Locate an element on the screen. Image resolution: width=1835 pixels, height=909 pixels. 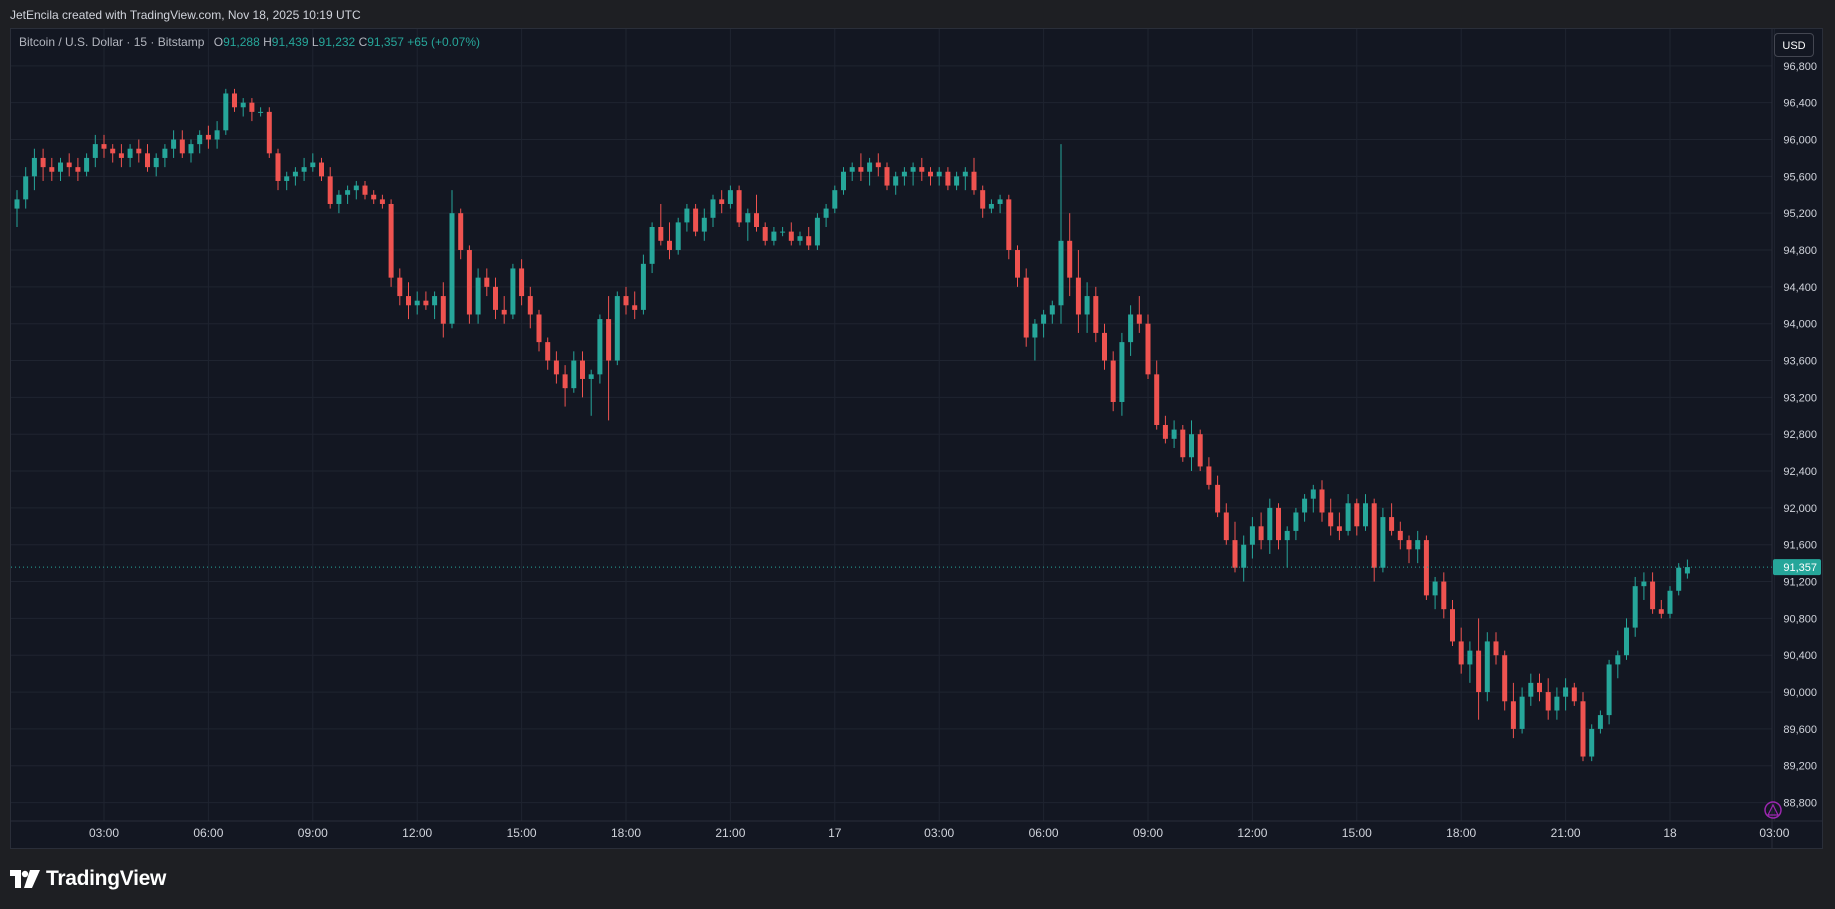
last-price-badge is located at coordinates (1797, 567).